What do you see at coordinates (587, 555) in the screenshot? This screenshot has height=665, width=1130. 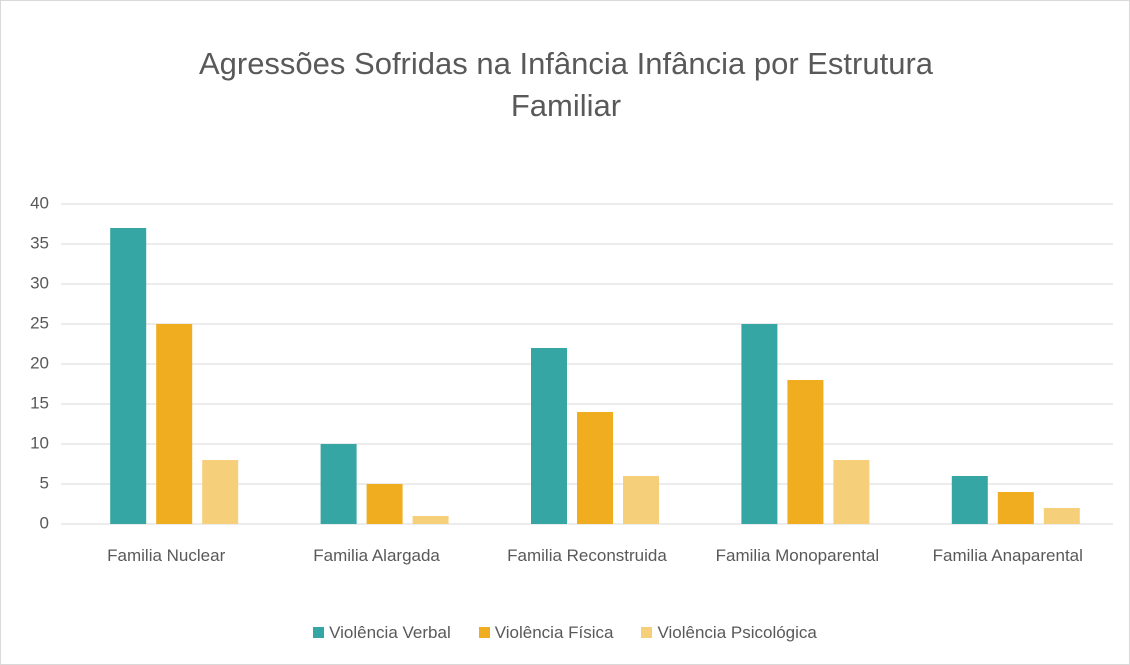 I see `x-tick-label: Familia Reconstruida` at bounding box center [587, 555].